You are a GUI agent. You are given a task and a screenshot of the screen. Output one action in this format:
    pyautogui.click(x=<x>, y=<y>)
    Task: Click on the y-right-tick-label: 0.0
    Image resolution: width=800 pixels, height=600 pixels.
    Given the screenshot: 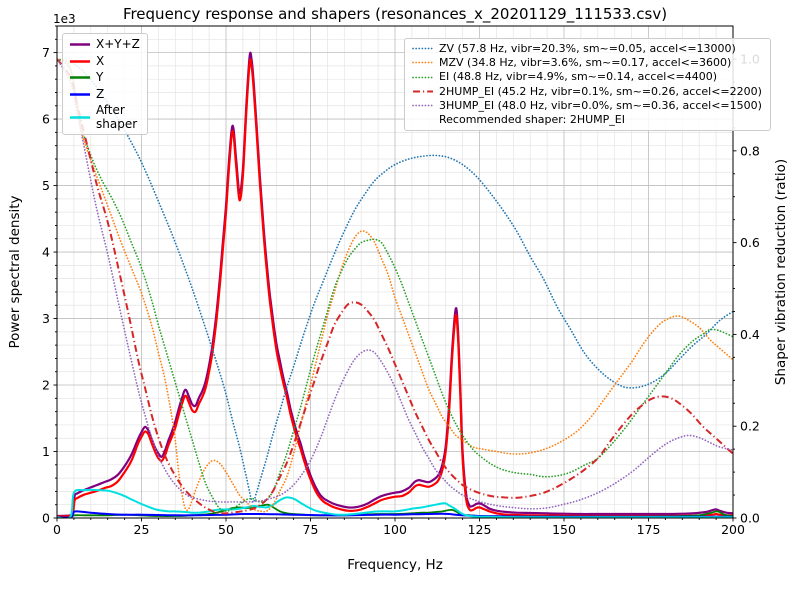 What is the action you would take?
    pyautogui.click(x=750, y=518)
    